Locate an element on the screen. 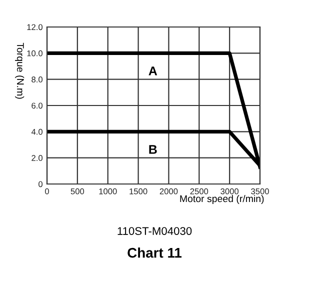  series-label: B is located at coordinates (153, 149).